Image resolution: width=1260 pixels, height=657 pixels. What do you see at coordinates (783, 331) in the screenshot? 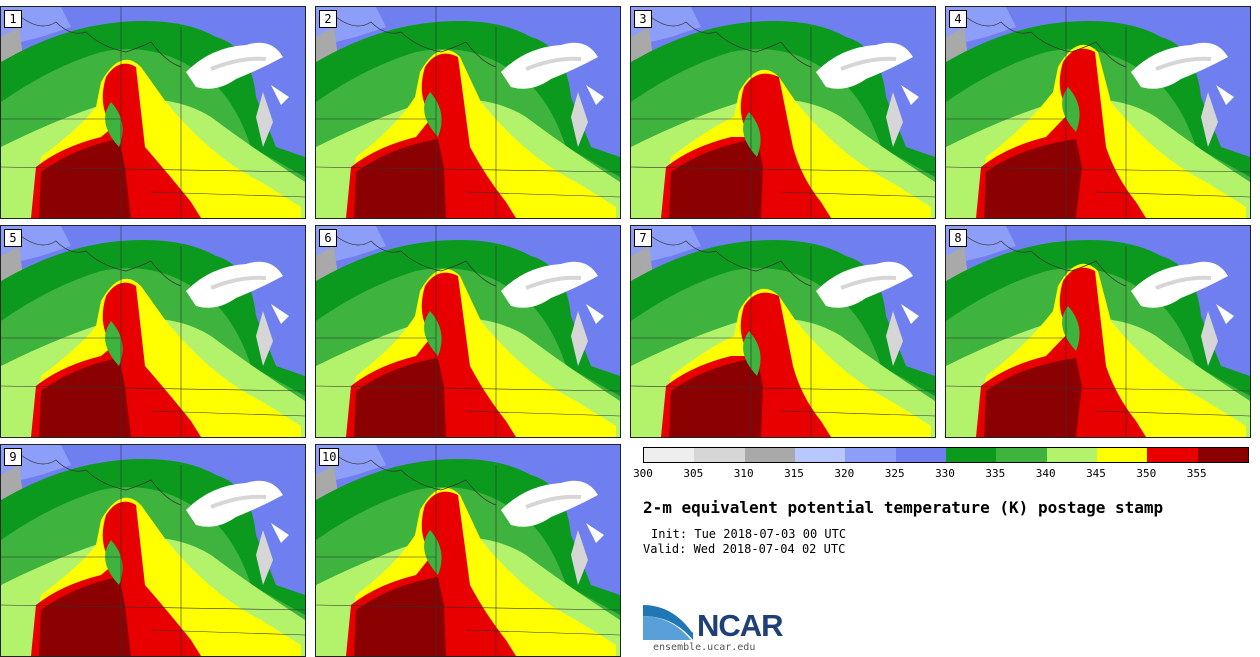
I see `postage-stamp-map: 7` at bounding box center [783, 331].